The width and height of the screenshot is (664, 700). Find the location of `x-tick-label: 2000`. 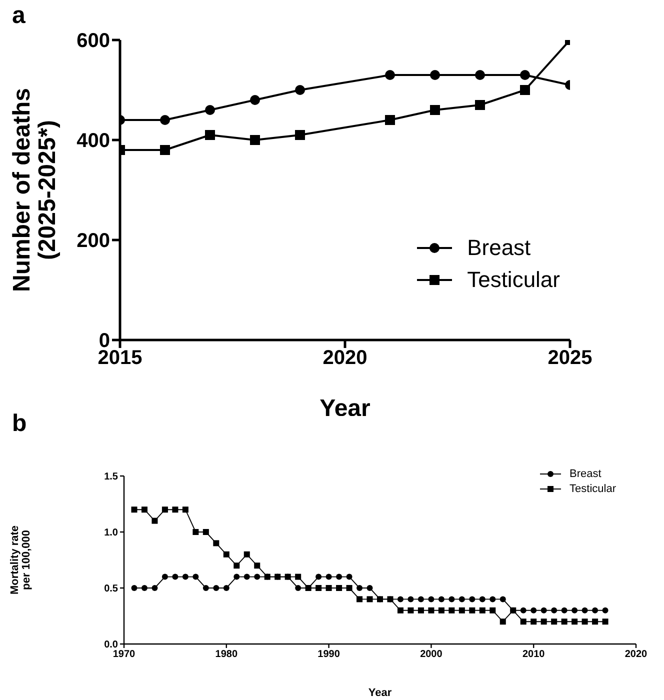

x-tick-label: 2000 is located at coordinates (431, 654).